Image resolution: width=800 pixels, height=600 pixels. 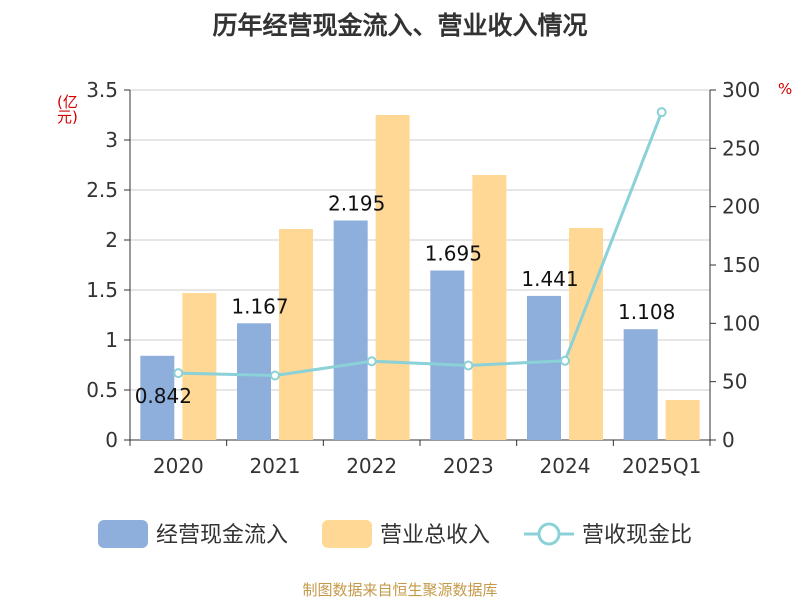 I want to click on right-tick-label: 250, so click(x=741, y=148).